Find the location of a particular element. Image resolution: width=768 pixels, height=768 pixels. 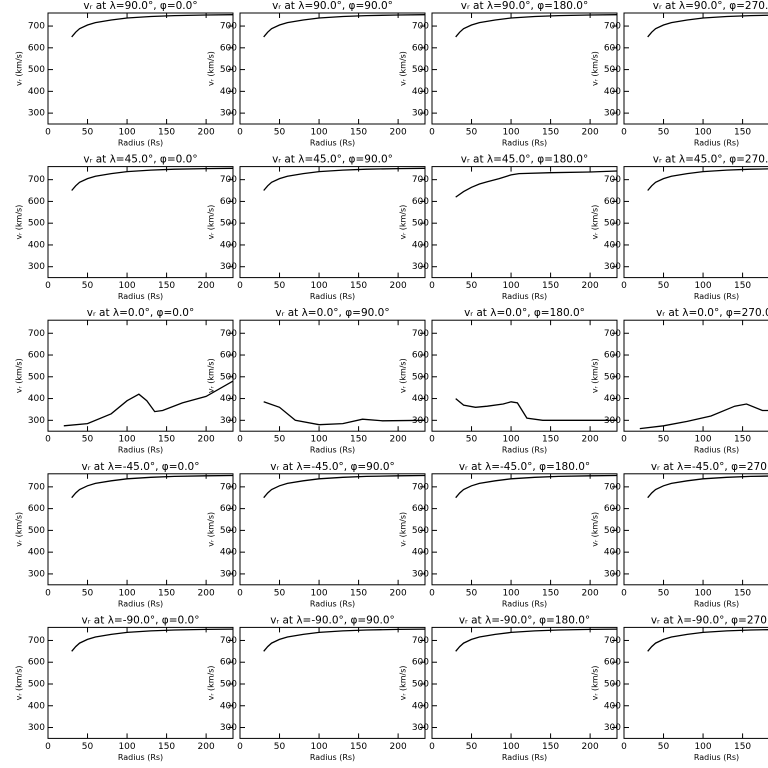

panel-title: vᵣ at λ=-45.0°, φ=0.0° is located at coordinates (141, 467).